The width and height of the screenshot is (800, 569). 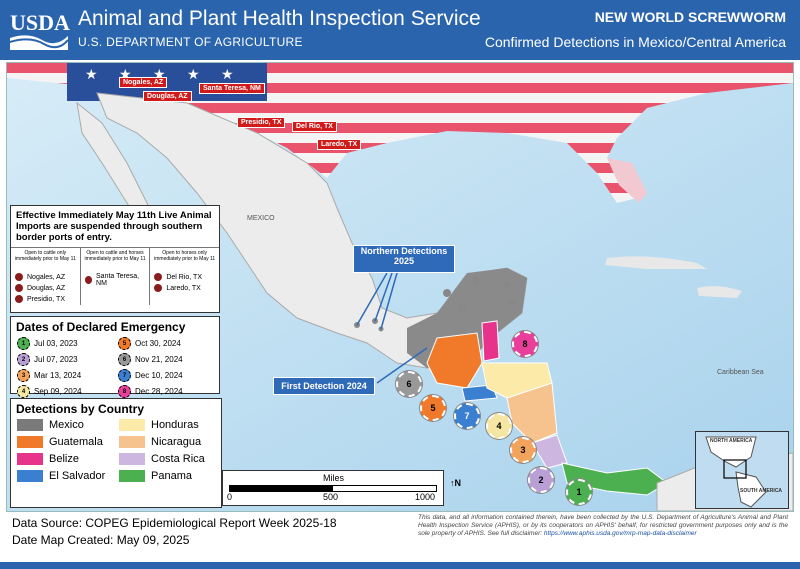 What do you see at coordinates (124, 375) in the screenshot?
I see `star-badge-icon: 7` at bounding box center [124, 375].